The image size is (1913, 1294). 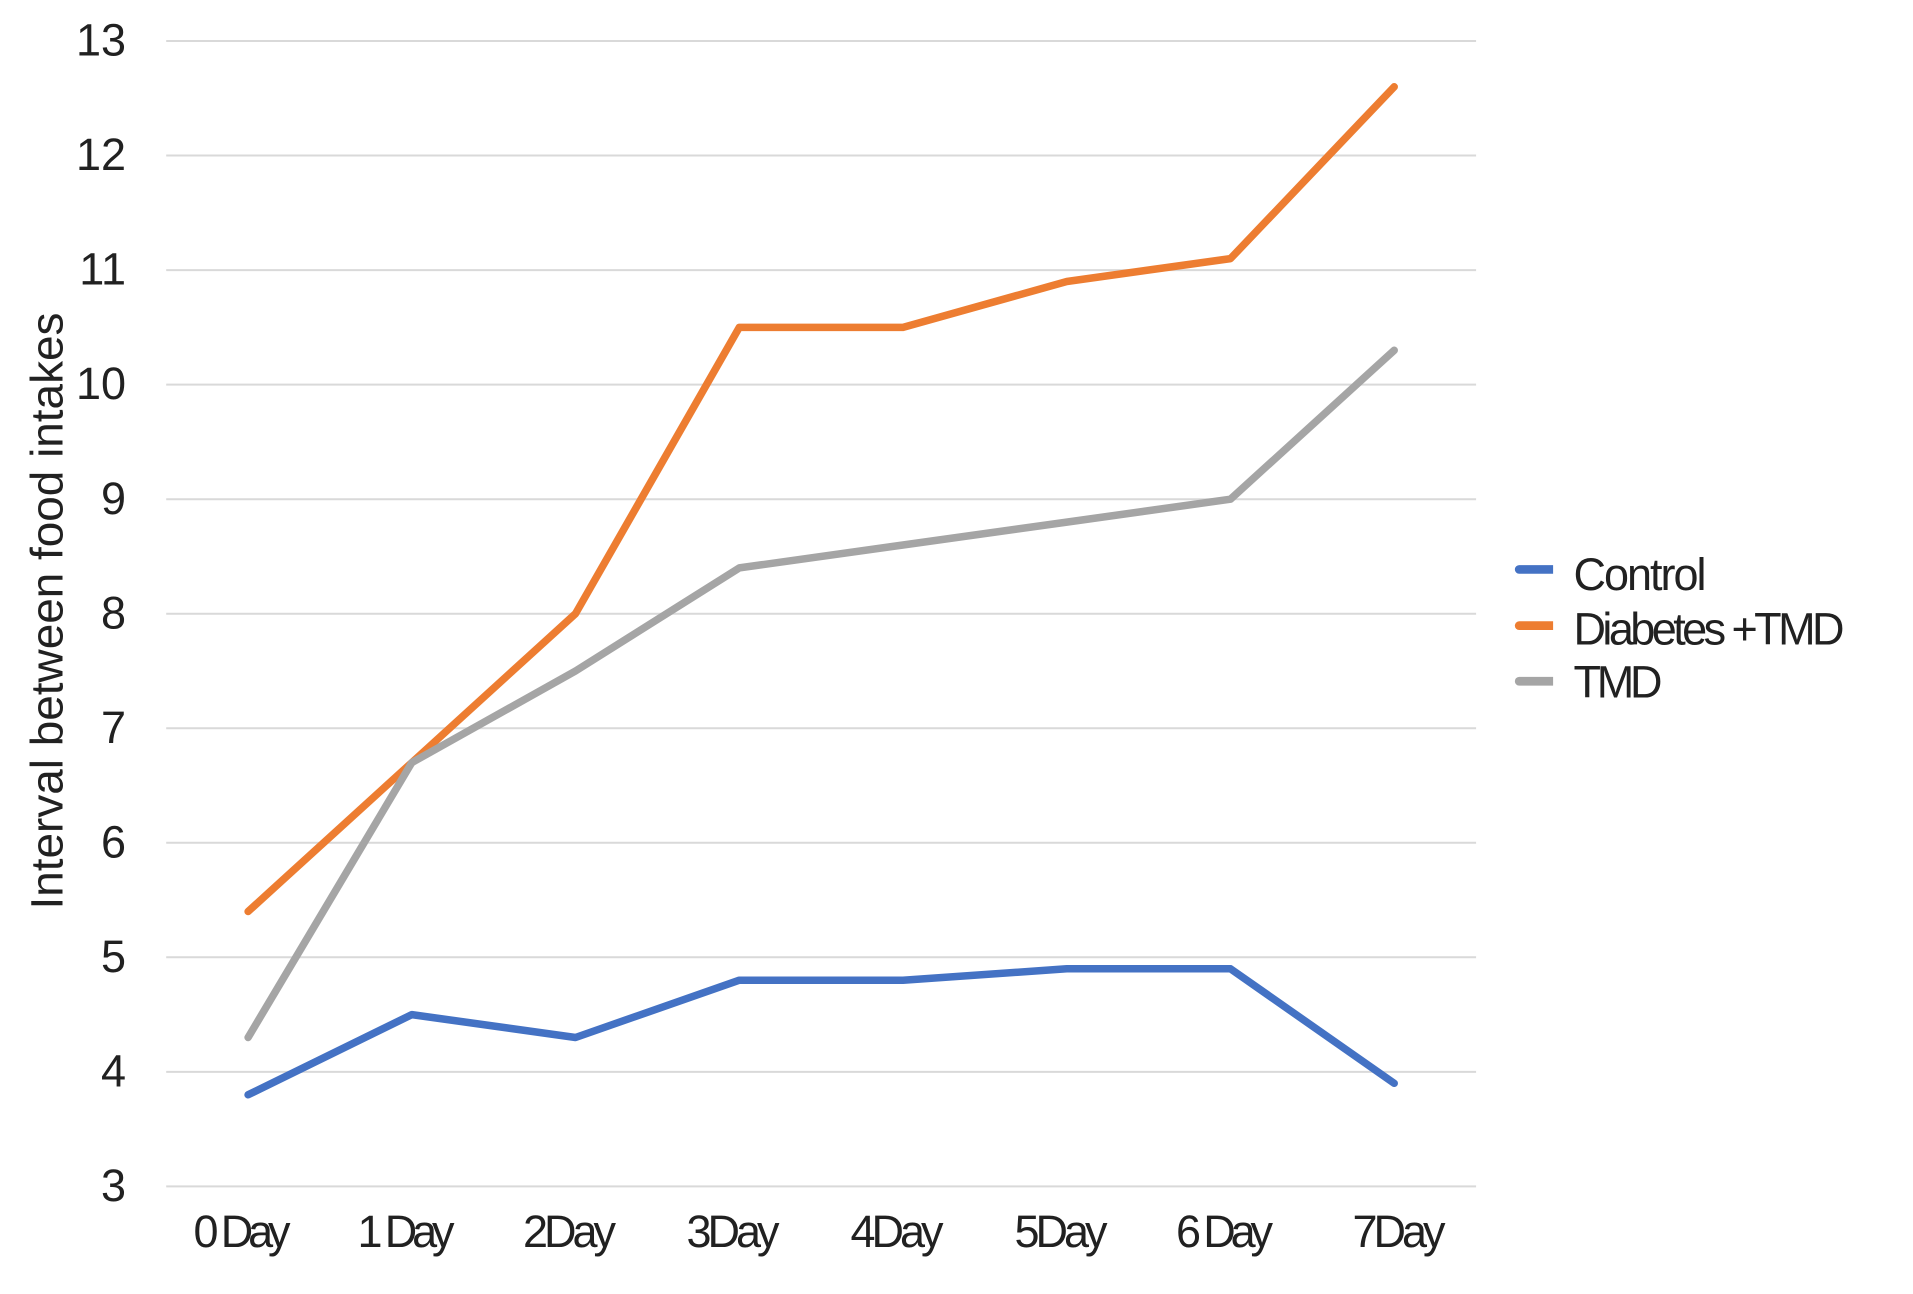 What do you see at coordinates (898, 1231) in the screenshot?
I see `svg-text: 4Day` at bounding box center [898, 1231].